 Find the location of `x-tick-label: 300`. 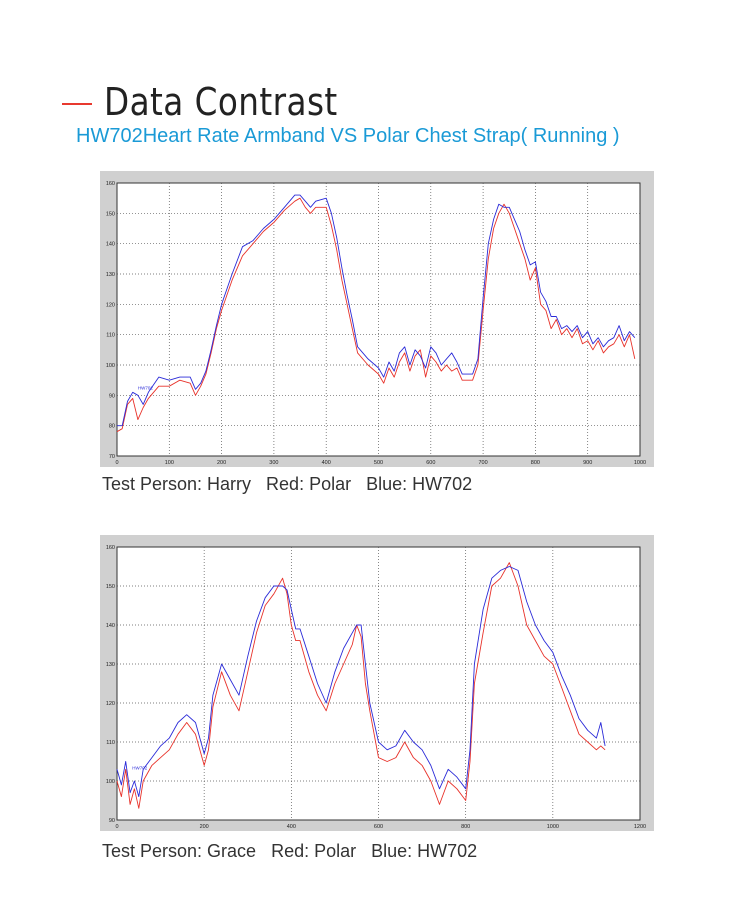

x-tick-label: 300 is located at coordinates (273, 463).